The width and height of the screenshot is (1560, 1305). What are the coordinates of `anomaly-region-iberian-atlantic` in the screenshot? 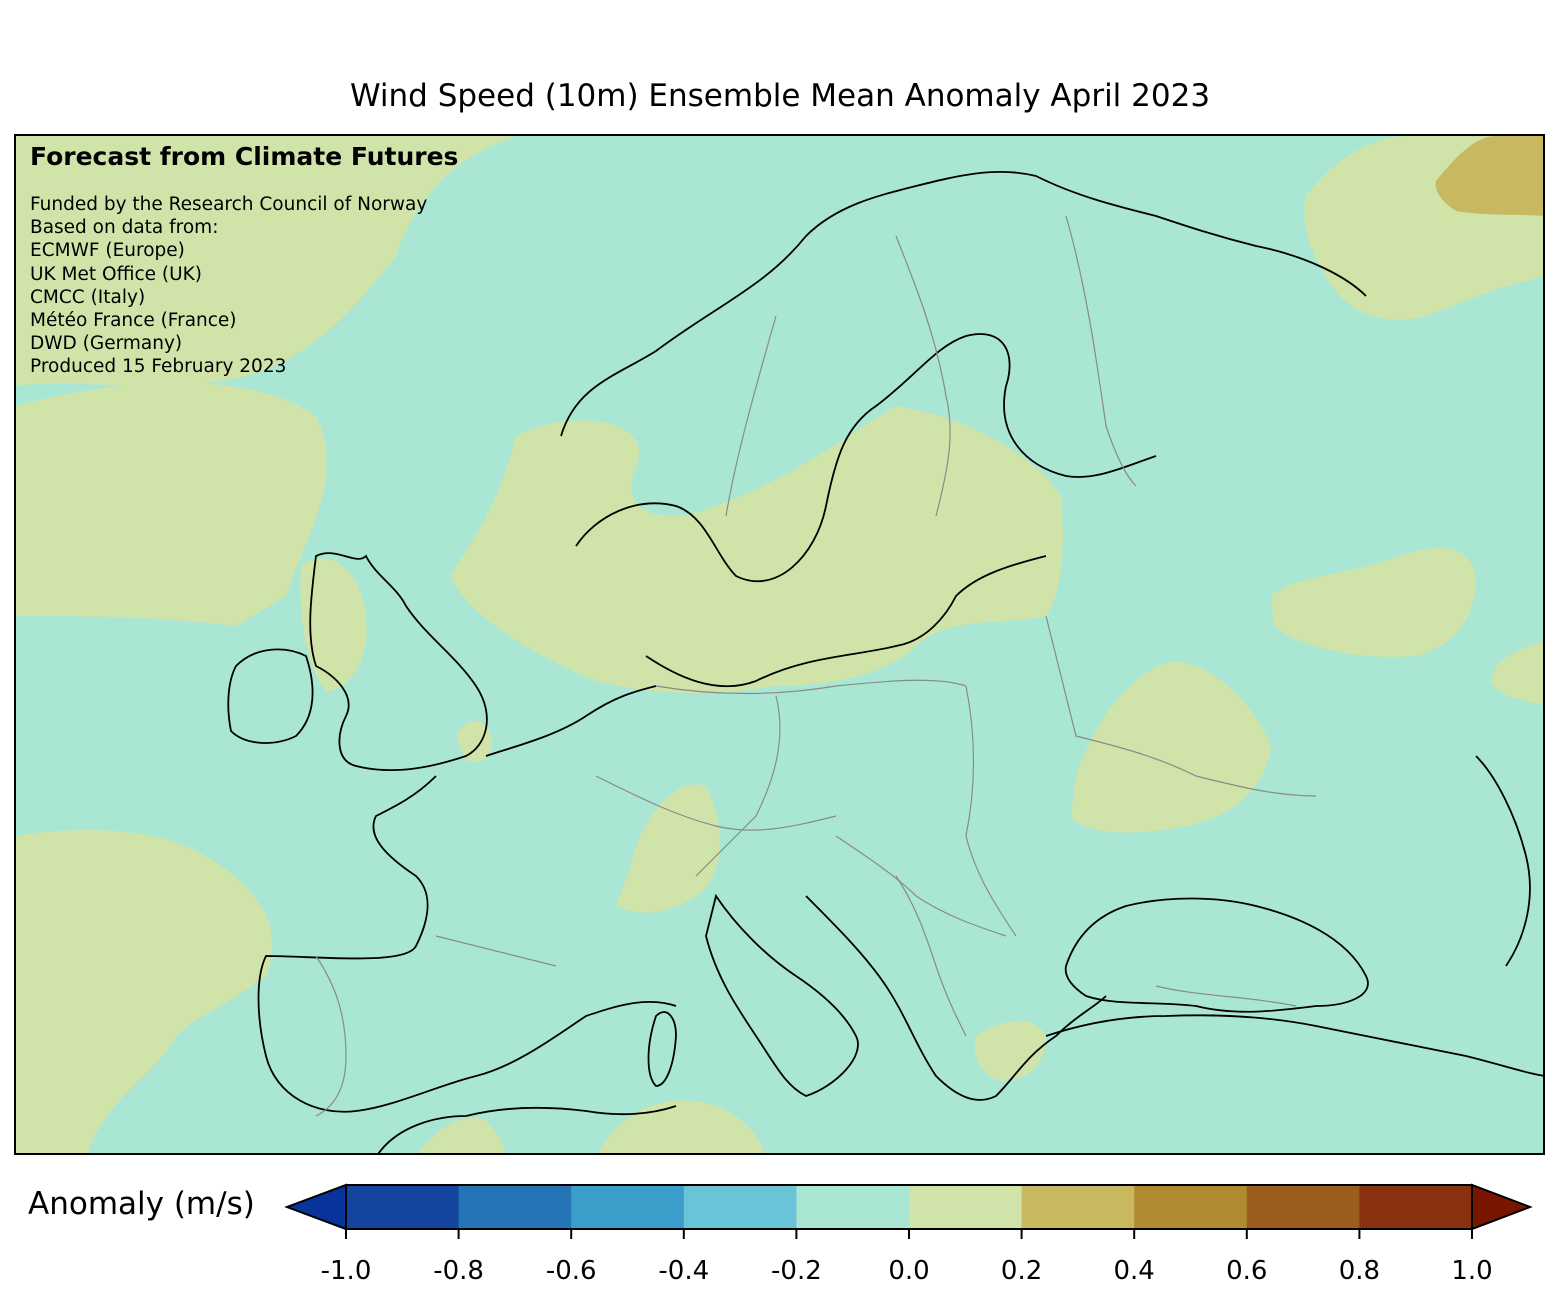 It's located at (144, 991).